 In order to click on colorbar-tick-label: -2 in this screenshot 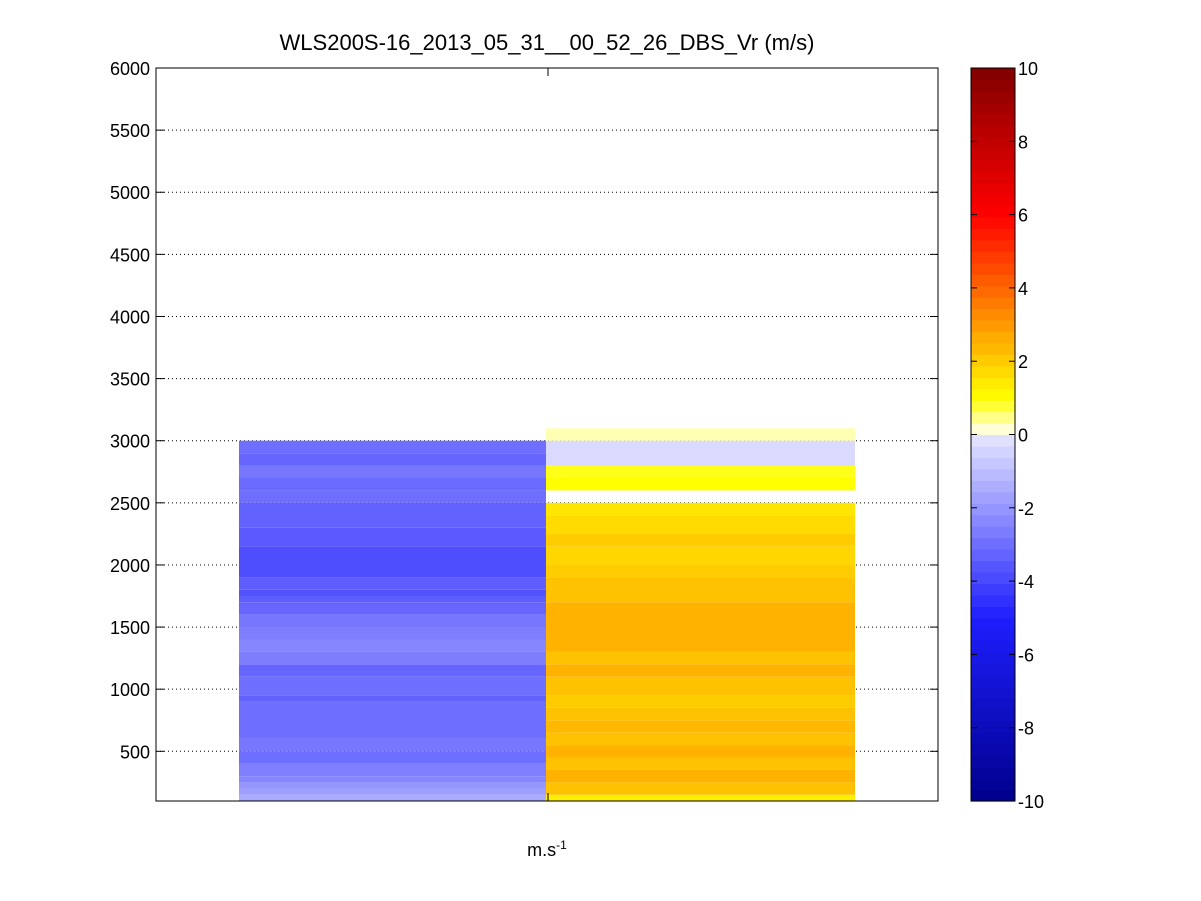, I will do `click(1026, 509)`.